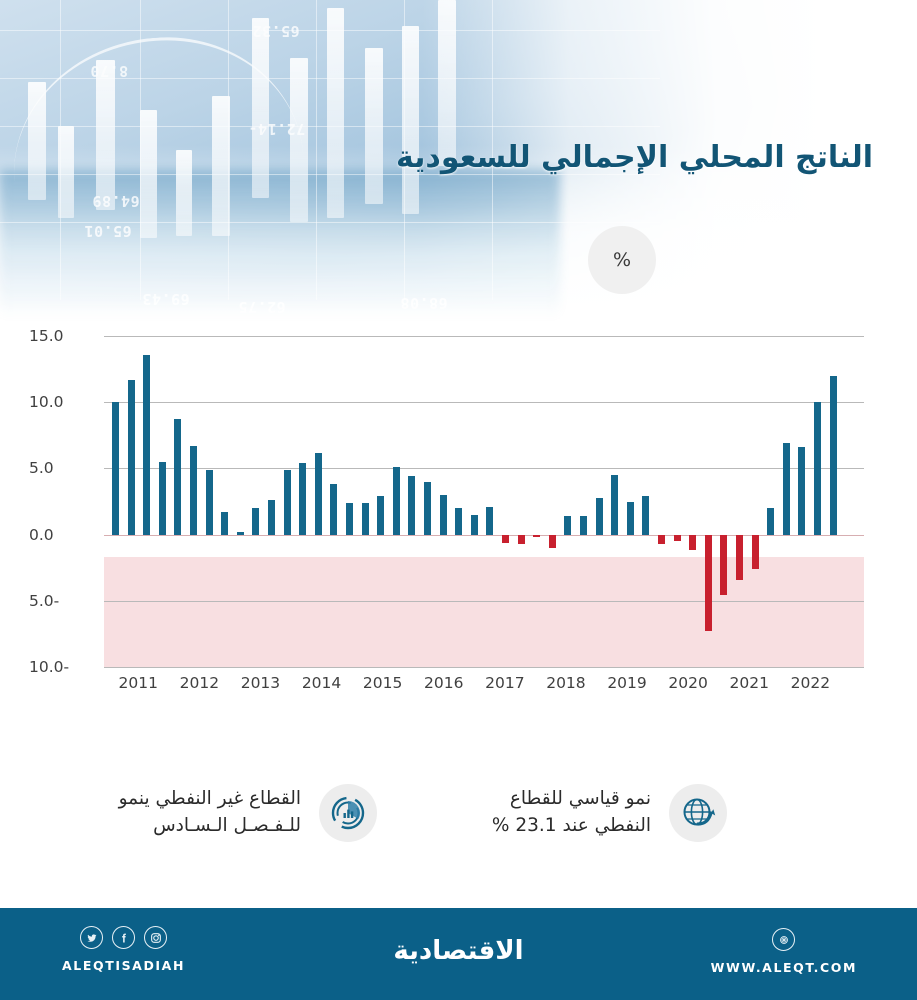  Describe the element at coordinates (276, 31) in the screenshot. I see `decor-number: 65.32` at that location.